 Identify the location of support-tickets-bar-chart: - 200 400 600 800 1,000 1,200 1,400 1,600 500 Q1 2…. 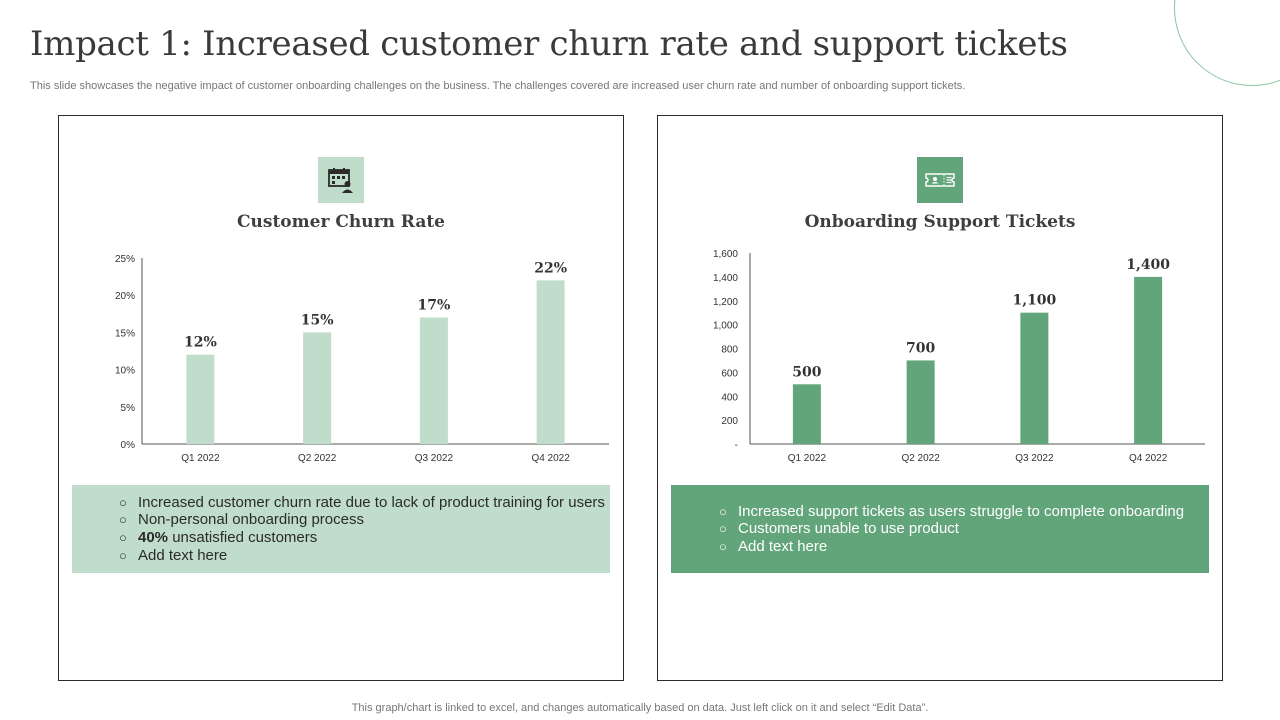
(959, 356).